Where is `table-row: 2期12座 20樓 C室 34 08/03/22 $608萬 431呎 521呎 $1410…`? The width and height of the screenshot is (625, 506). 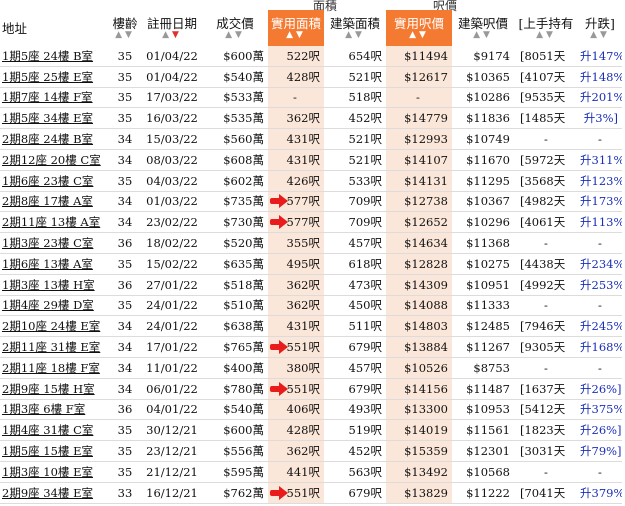 table-row: 2期12座 20樓 C室 34 08/03/22 $608萬 431呎 521呎 $1410… is located at coordinates (311, 160).